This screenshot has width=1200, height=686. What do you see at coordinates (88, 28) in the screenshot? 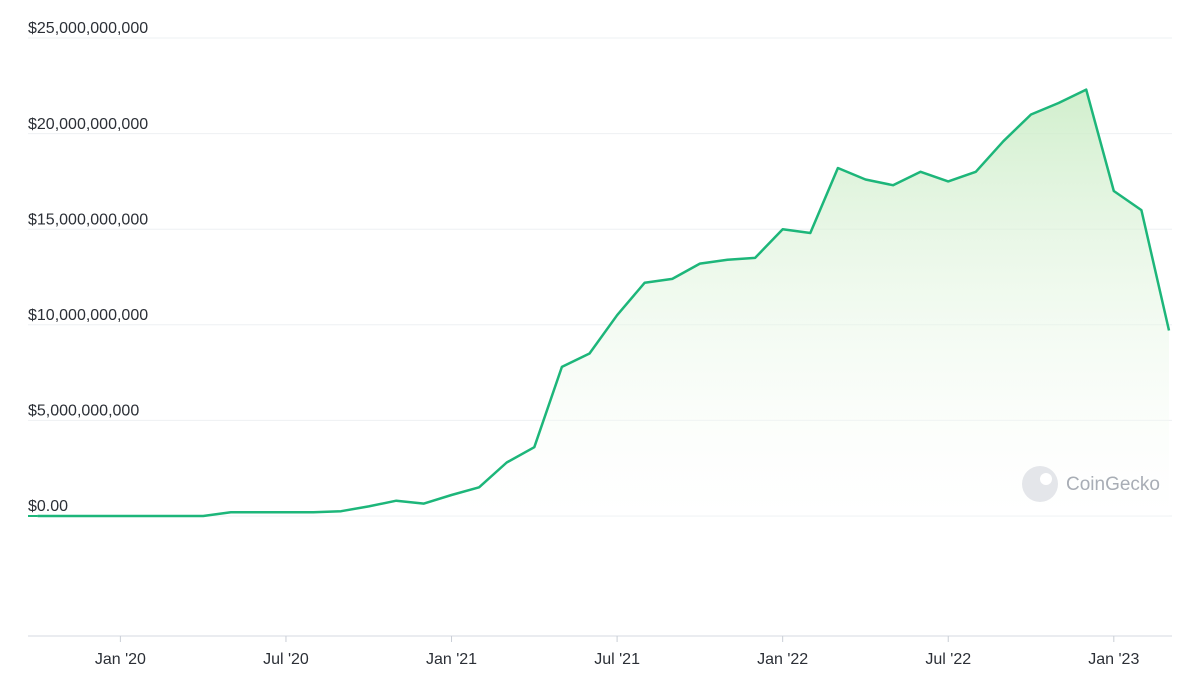
I see `y-tick-label: $25,000,000,000` at bounding box center [88, 28].